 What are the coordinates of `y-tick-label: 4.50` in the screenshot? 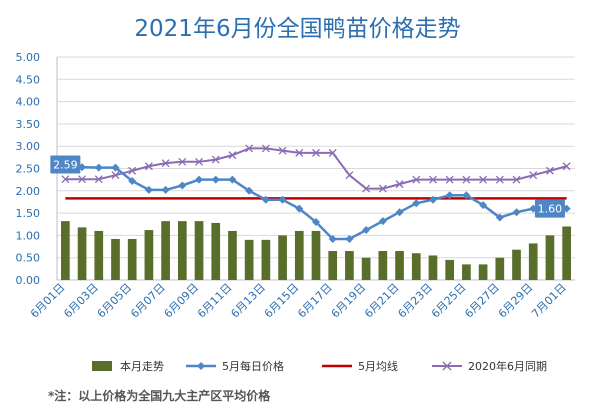 It's located at (28, 79).